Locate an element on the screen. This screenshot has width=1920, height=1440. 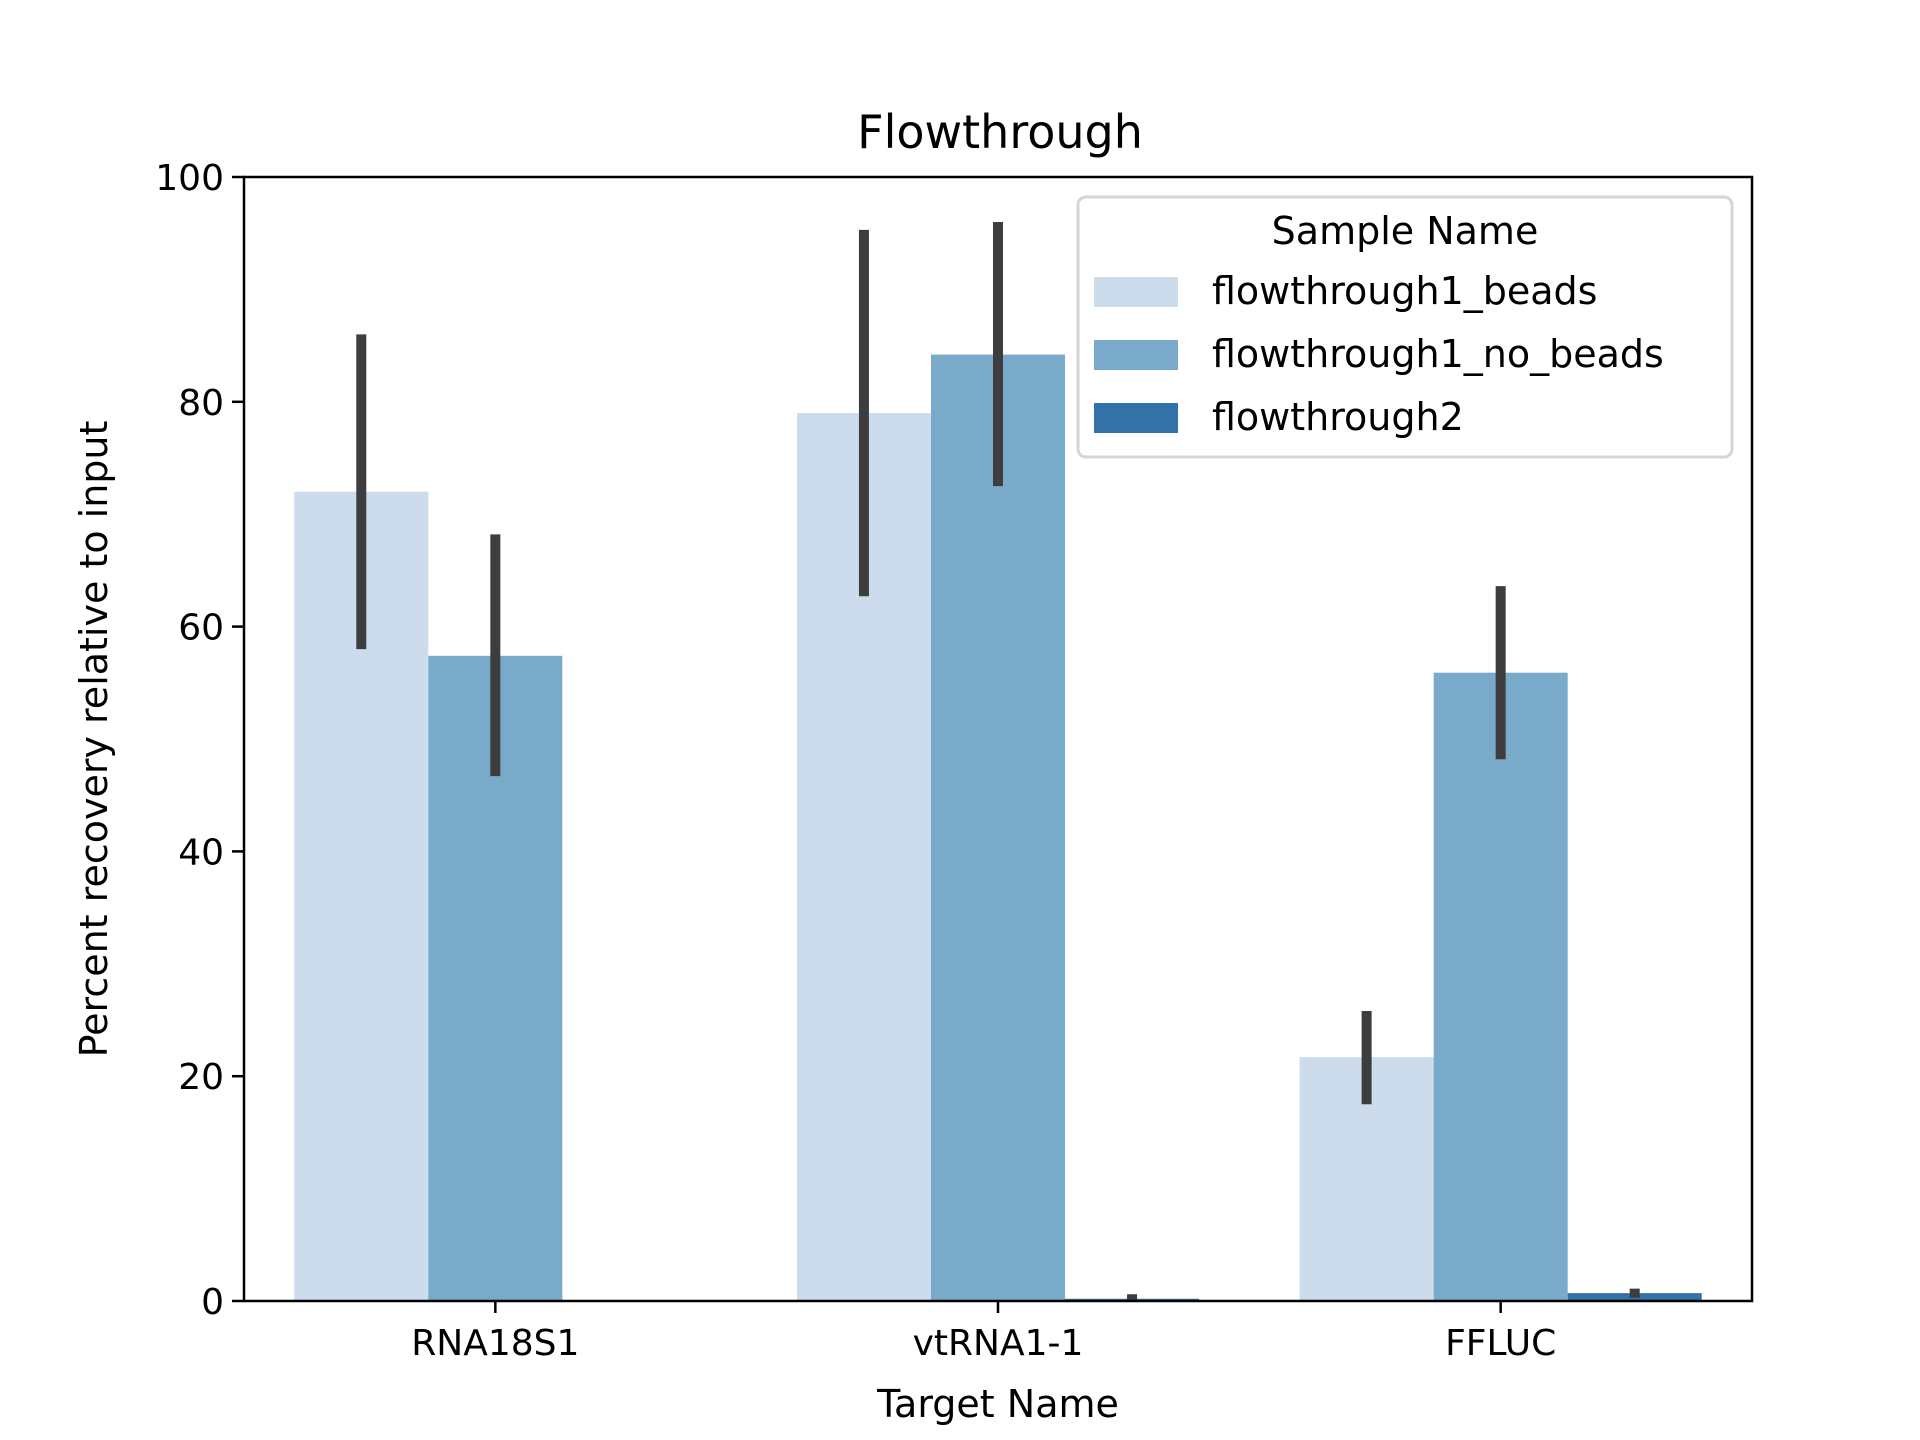
x-tick-label: FFLUC is located at coordinates (1500, 1343).